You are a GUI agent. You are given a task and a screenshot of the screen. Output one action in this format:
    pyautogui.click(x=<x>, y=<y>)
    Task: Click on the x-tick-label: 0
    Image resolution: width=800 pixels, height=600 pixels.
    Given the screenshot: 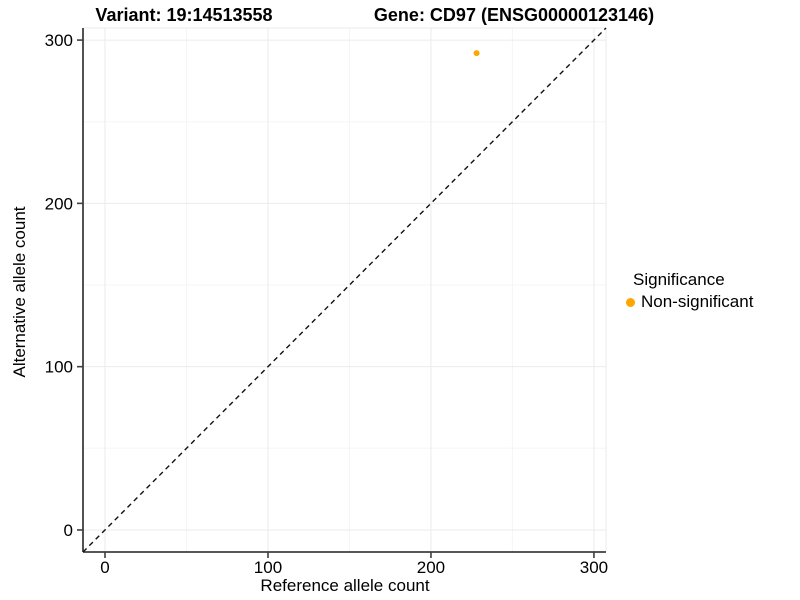 What is the action you would take?
    pyautogui.click(x=104, y=567)
    